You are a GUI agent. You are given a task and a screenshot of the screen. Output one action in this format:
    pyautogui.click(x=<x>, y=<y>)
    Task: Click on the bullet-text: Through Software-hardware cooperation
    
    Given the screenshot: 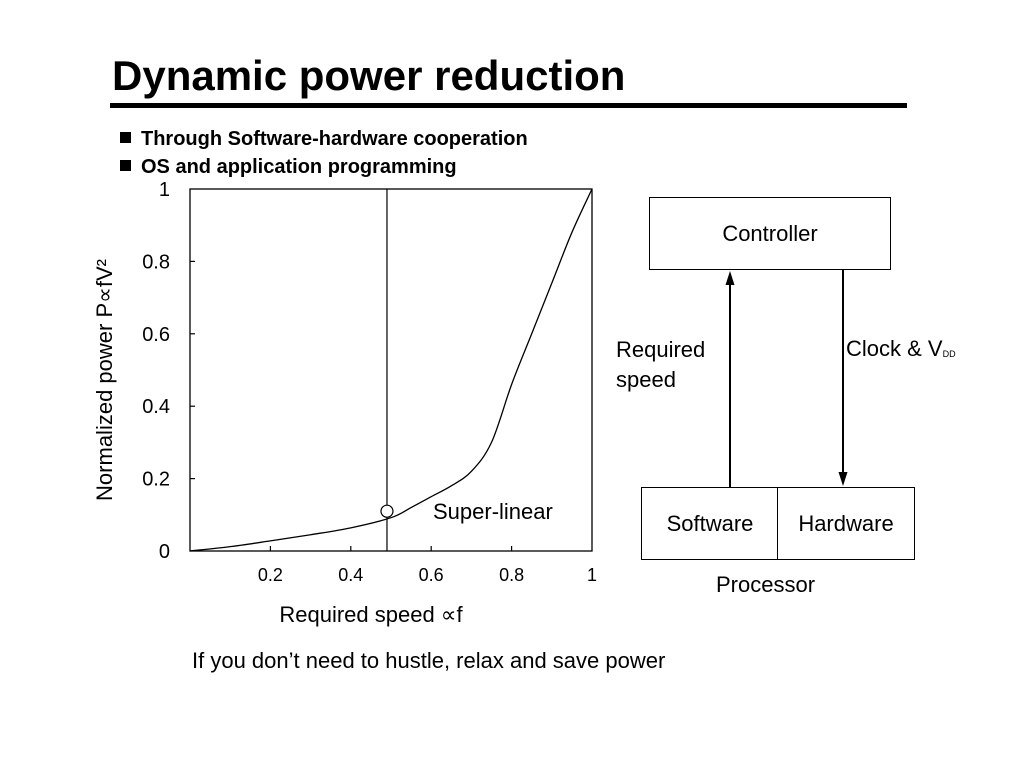 What is the action you would take?
    pyautogui.click(x=334, y=139)
    